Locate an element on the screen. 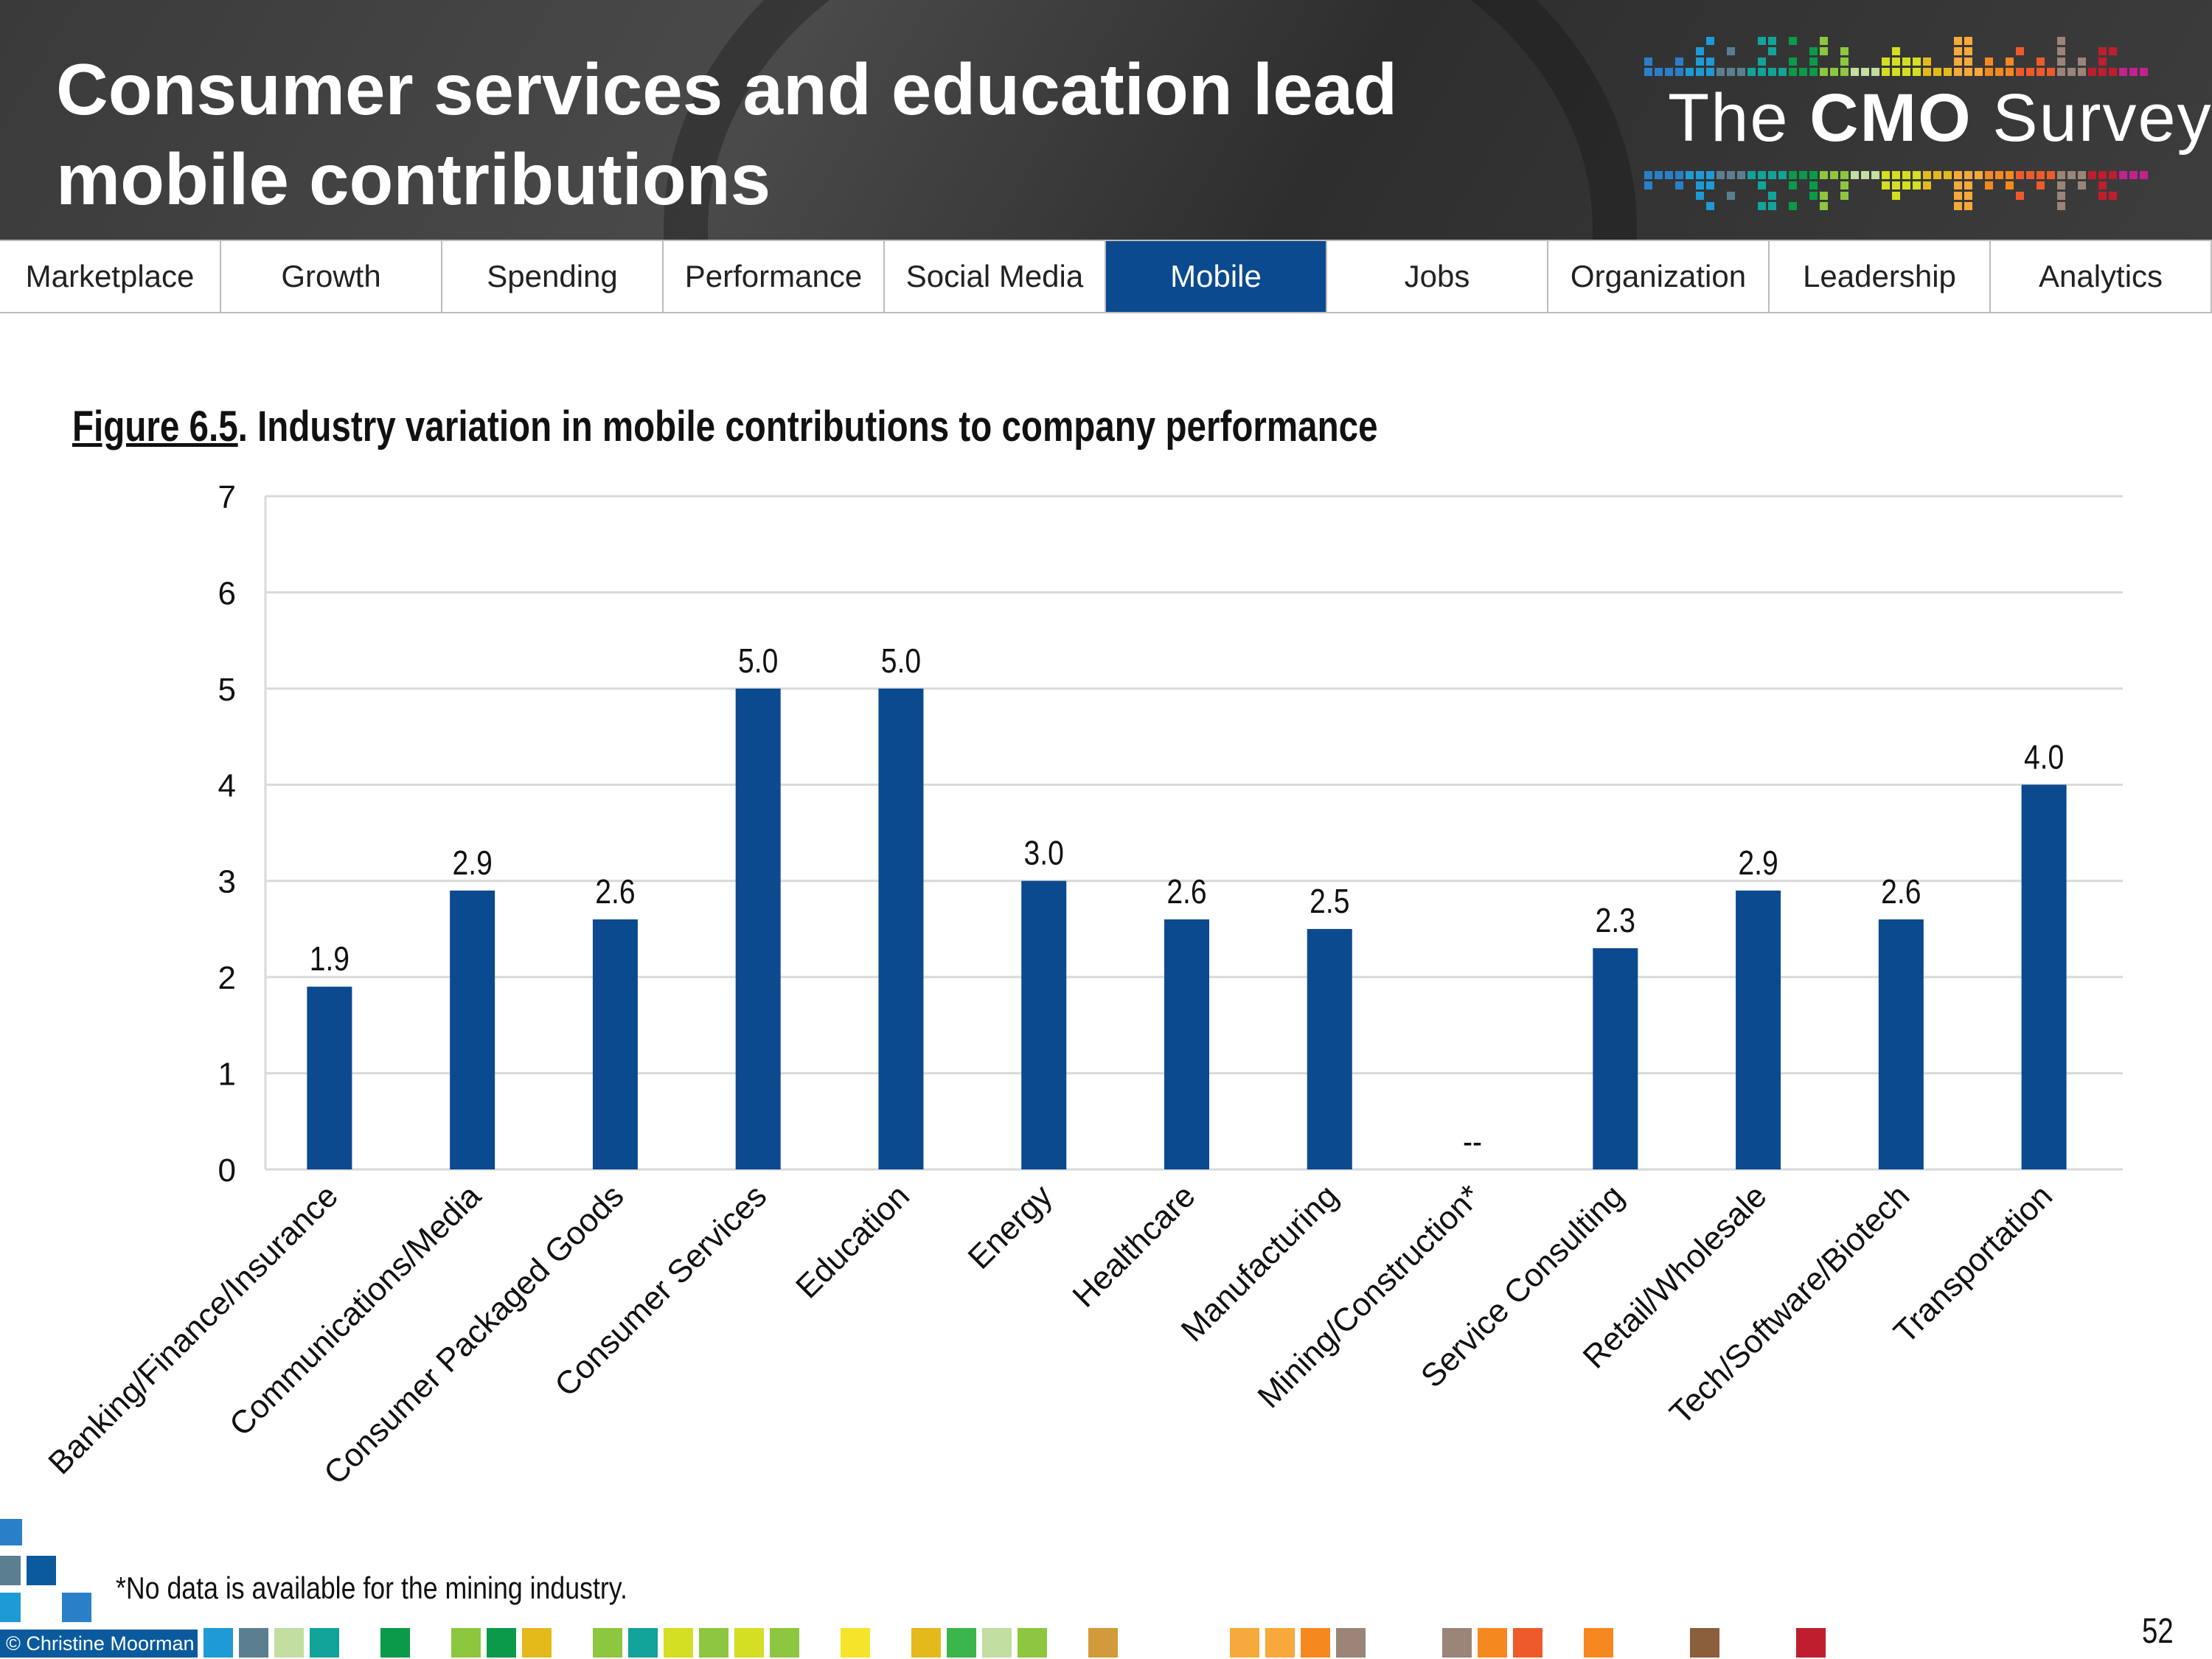  tab-leadership: Leadership is located at coordinates (1880, 276).